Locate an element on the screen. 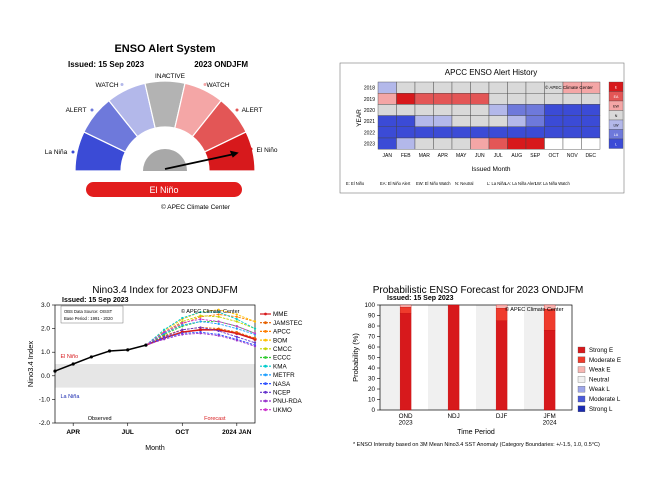  dot-alert-left is located at coordinates (92, 110).